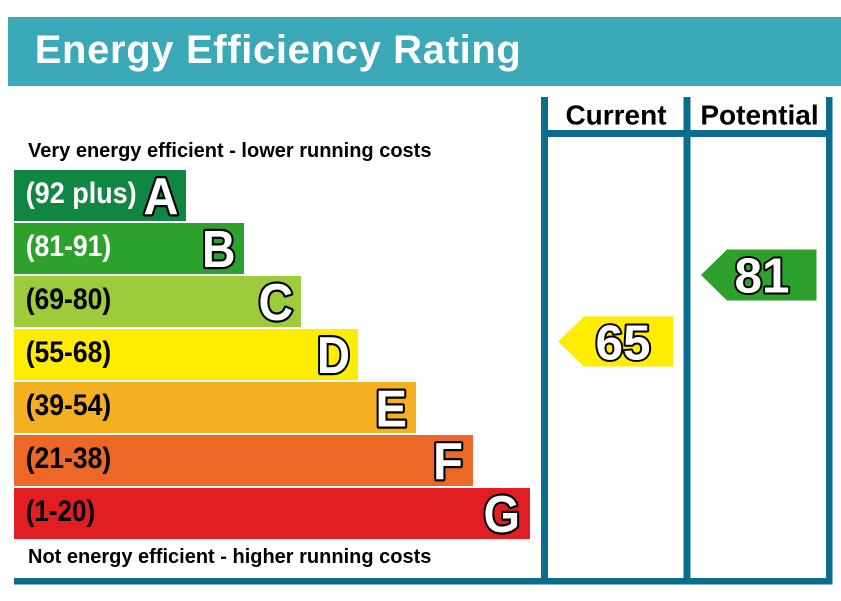 The width and height of the screenshot is (841, 601). I want to click on svg-text: Potential, so click(759, 115).